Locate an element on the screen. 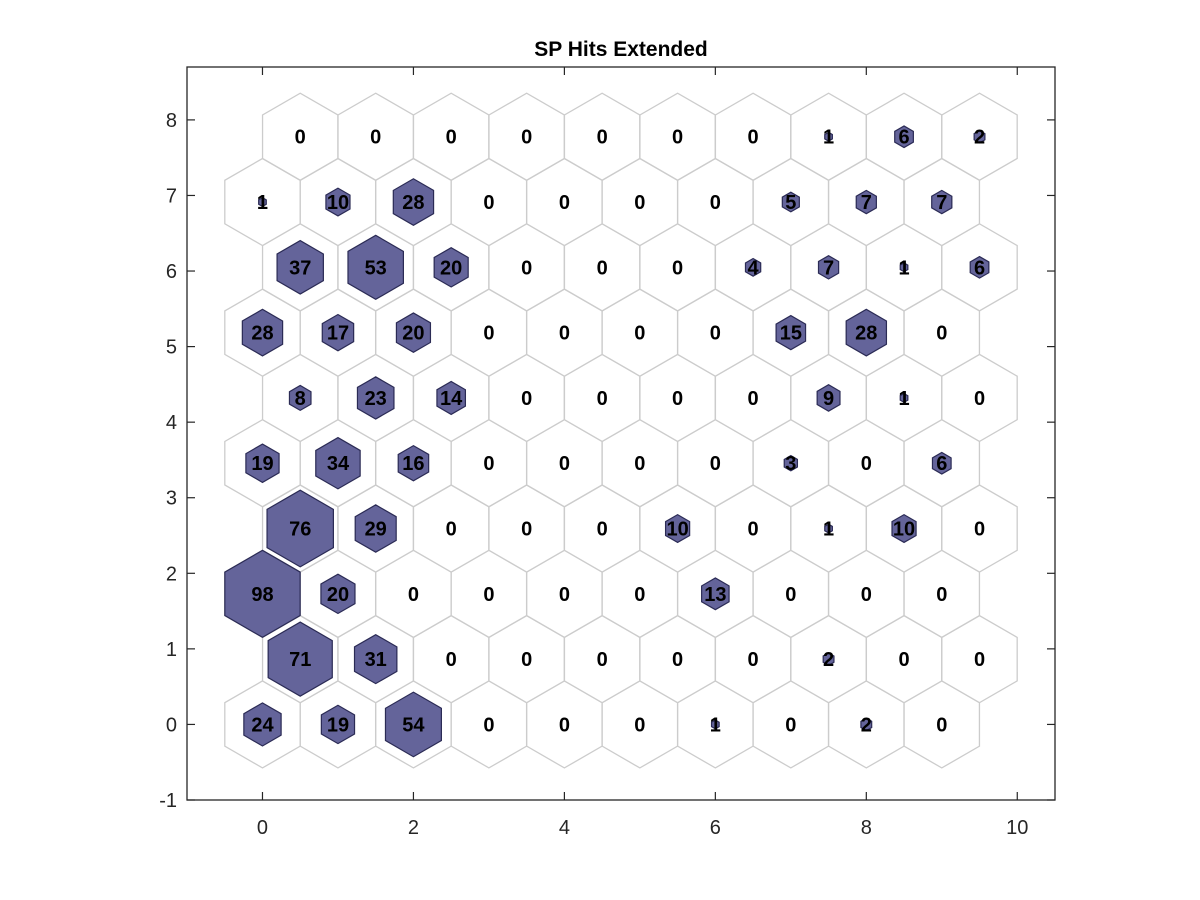  hit-count-label: 4 is located at coordinates (754, 268).